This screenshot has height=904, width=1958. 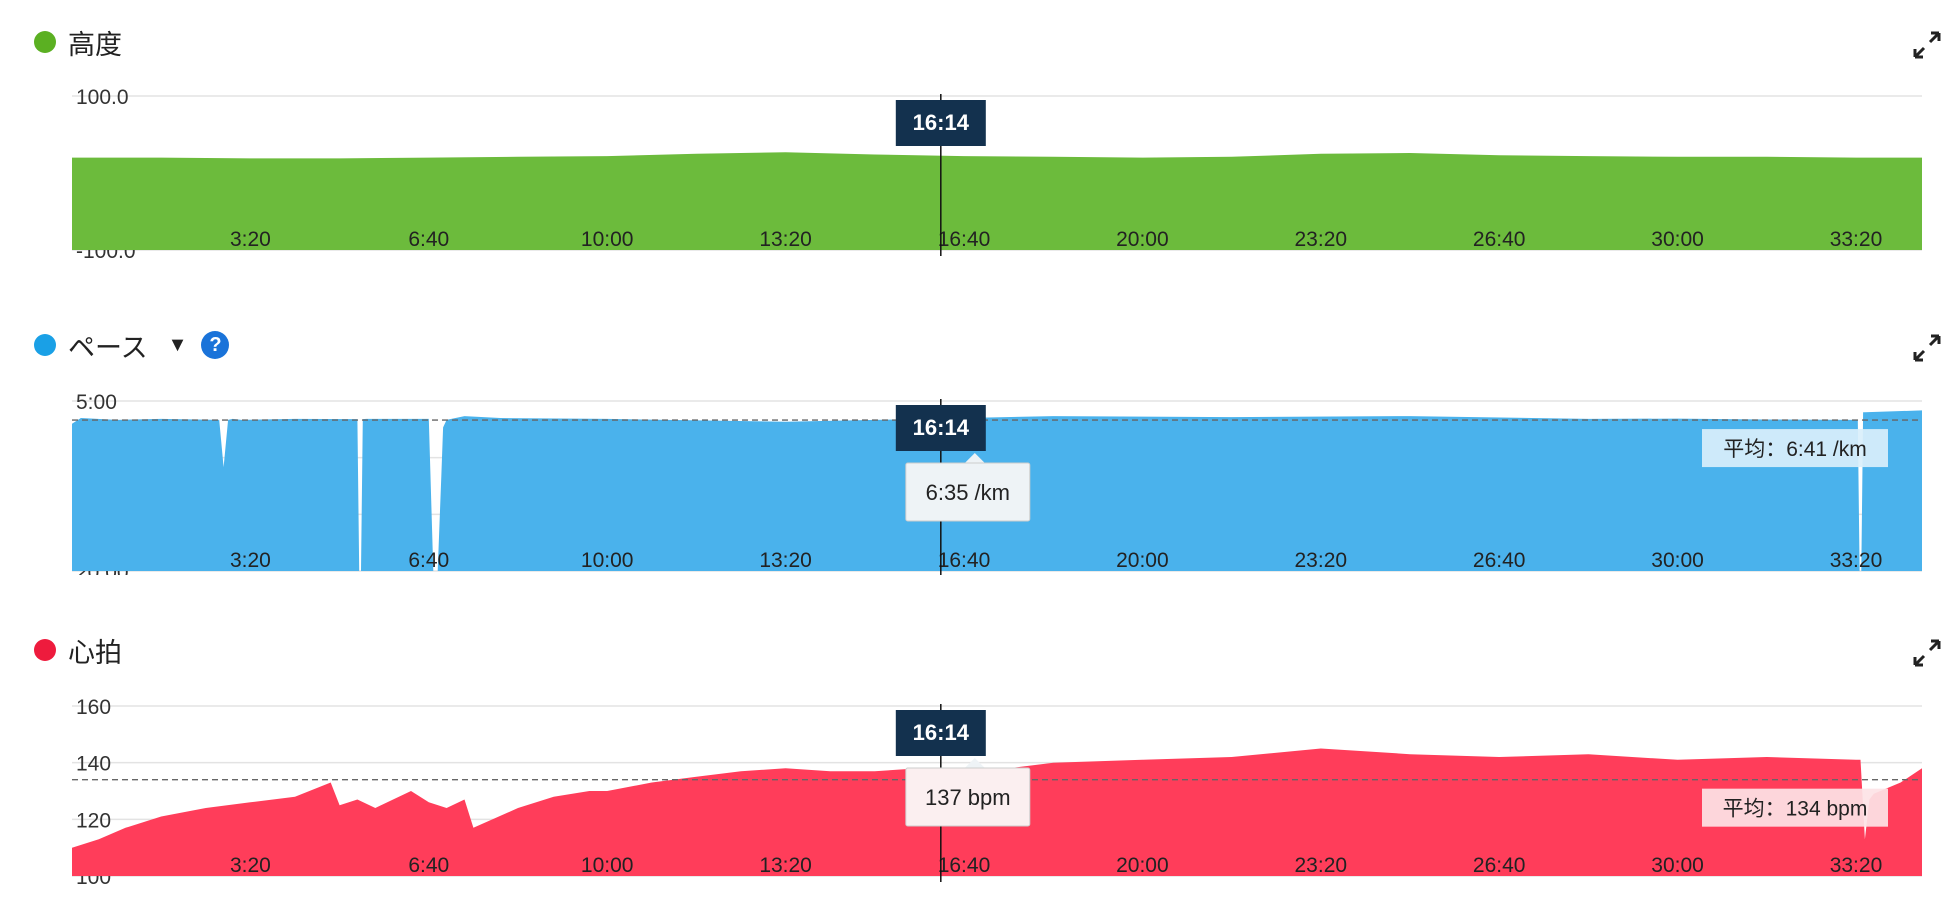 What do you see at coordinates (108, 347) in the screenshot?
I see `pace-title: ペース` at bounding box center [108, 347].